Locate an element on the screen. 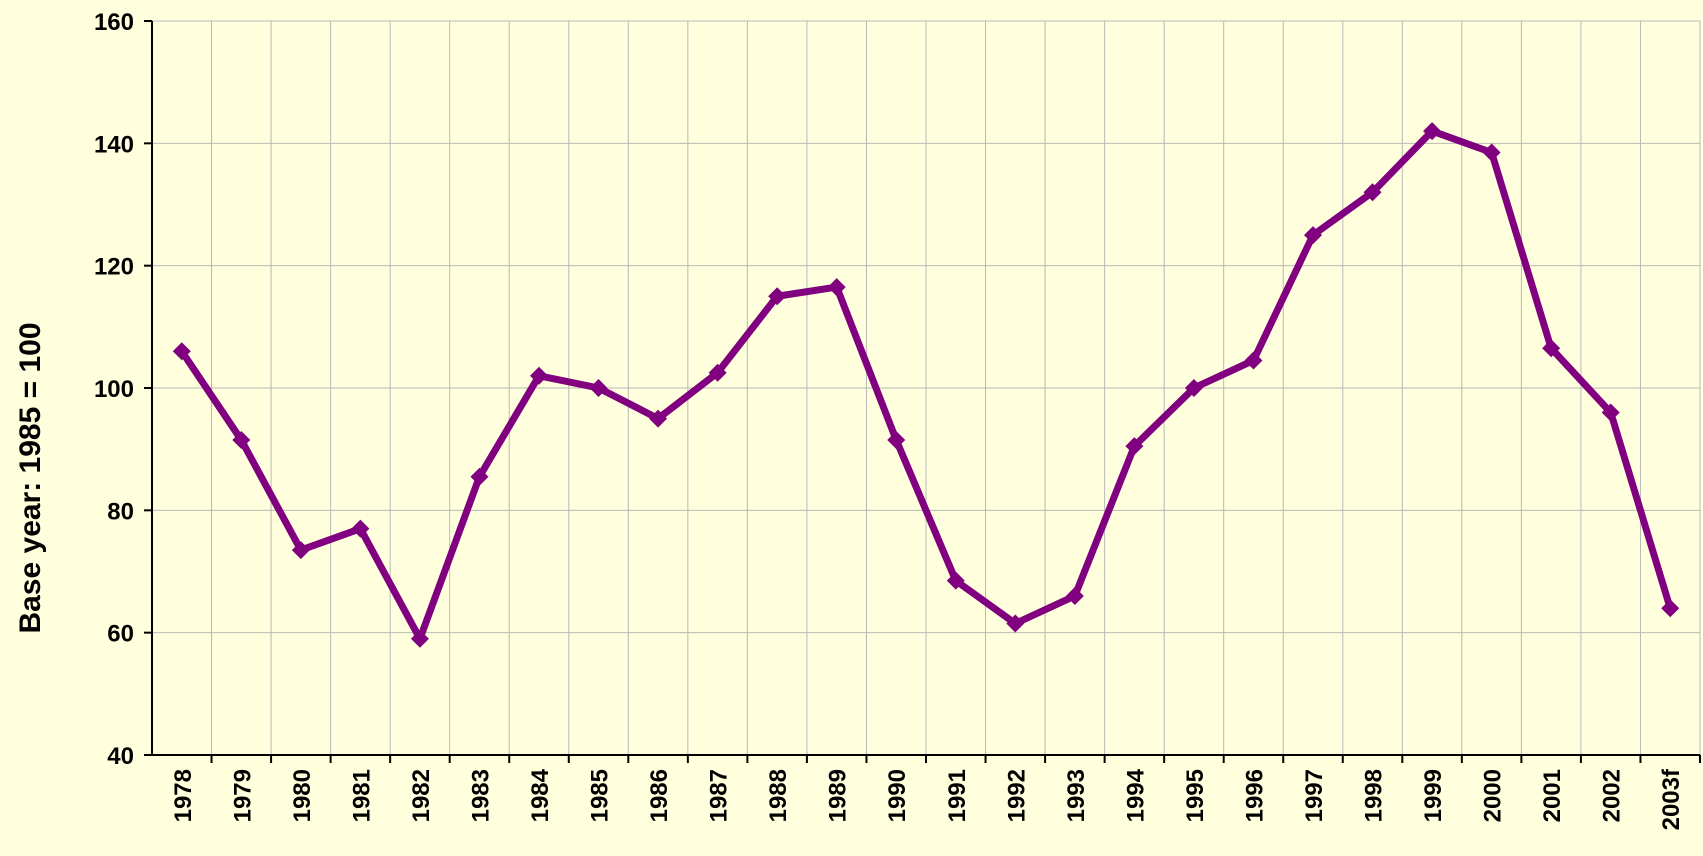 This screenshot has width=1703, height=856. x-tick-label: 1994 is located at coordinates (1135, 795).